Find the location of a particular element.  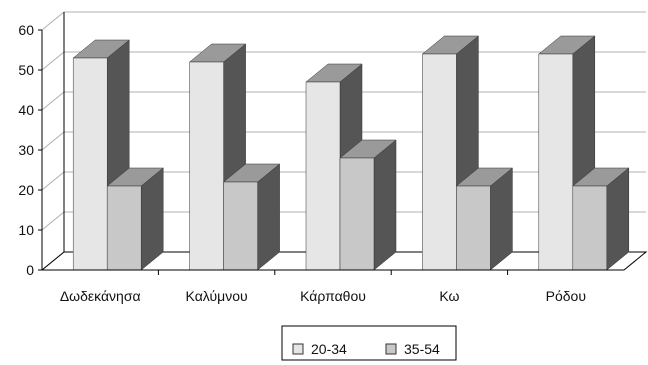

x-tick-label: Κω is located at coordinates (449, 296).